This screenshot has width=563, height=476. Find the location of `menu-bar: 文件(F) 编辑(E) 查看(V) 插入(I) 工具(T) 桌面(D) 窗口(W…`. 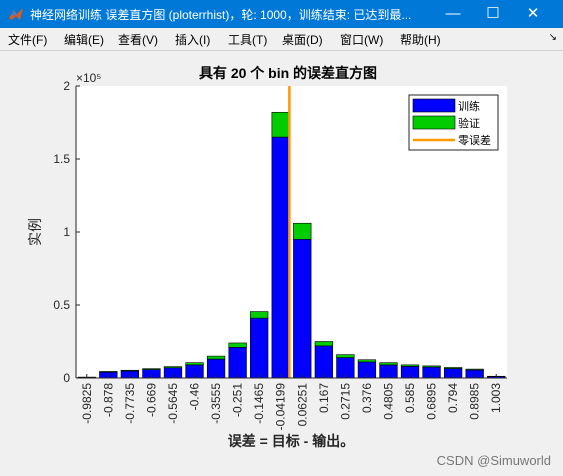

menu-bar: 文件(F) 编辑(E) 查看(V) 插入(I) 工具(T) 桌面(D) 窗口(W… is located at coordinates (281, 39).